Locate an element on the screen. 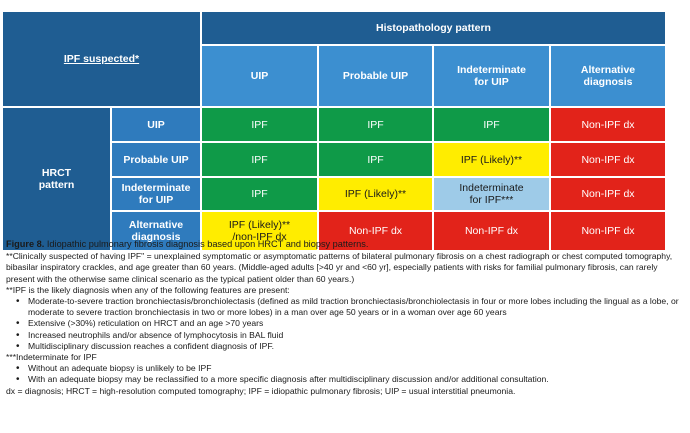 This screenshot has height=433, width=690. ipf-suspected-label: IPF suspected* is located at coordinates (101, 59).